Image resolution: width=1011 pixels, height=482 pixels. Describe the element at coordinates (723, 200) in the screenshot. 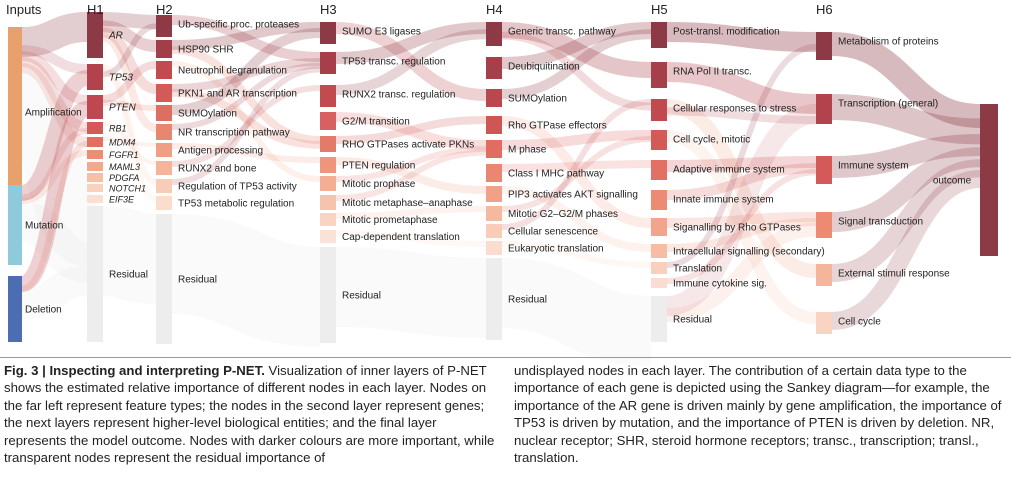

I see `label-h5-5: Innate immune system` at that location.